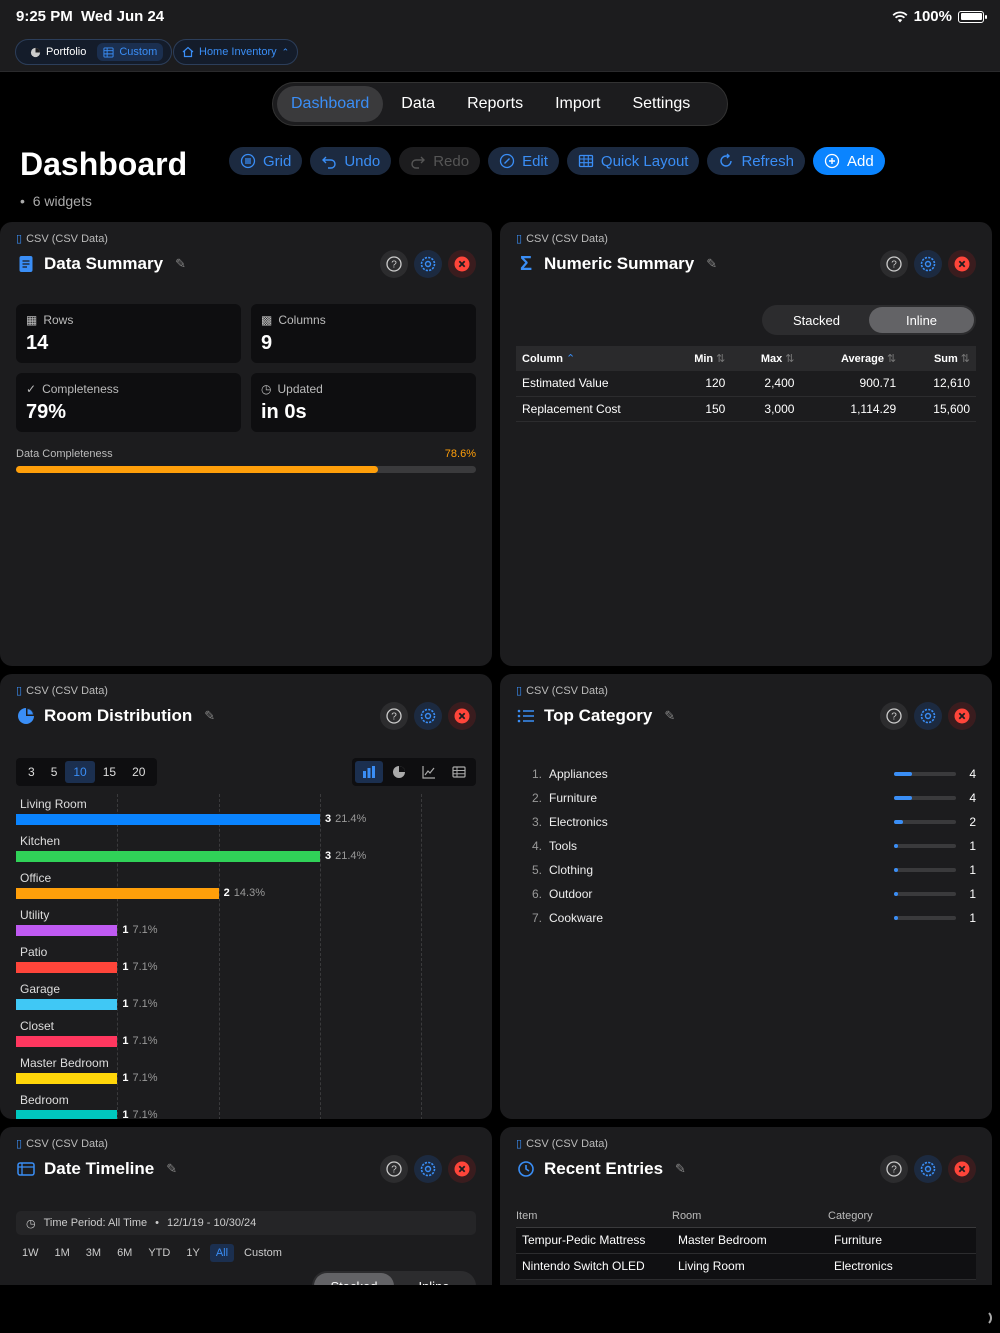 Image resolution: width=1000 pixels, height=1333 pixels. Describe the element at coordinates (266, 161) in the screenshot. I see `grid-button: Grid` at that location.